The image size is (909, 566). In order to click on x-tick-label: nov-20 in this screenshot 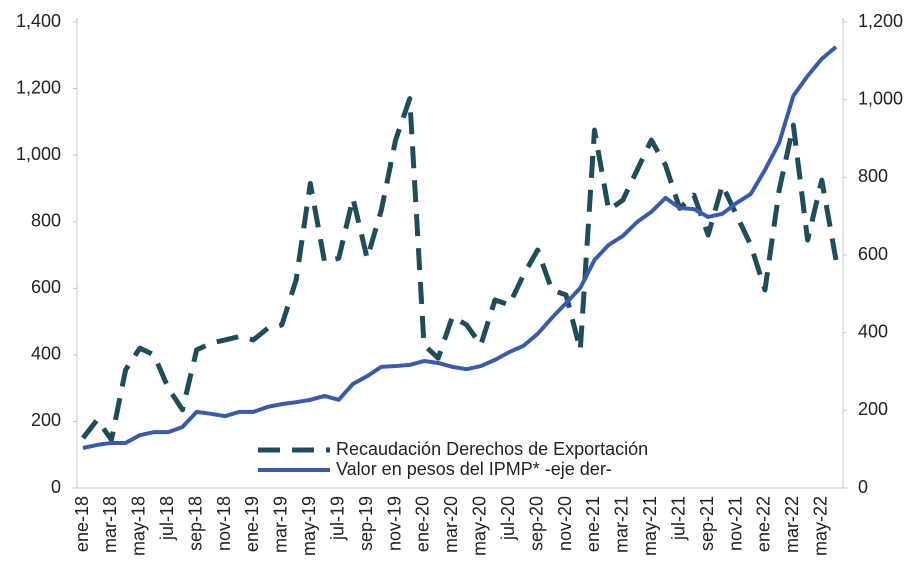, I will do `click(565, 523)`.